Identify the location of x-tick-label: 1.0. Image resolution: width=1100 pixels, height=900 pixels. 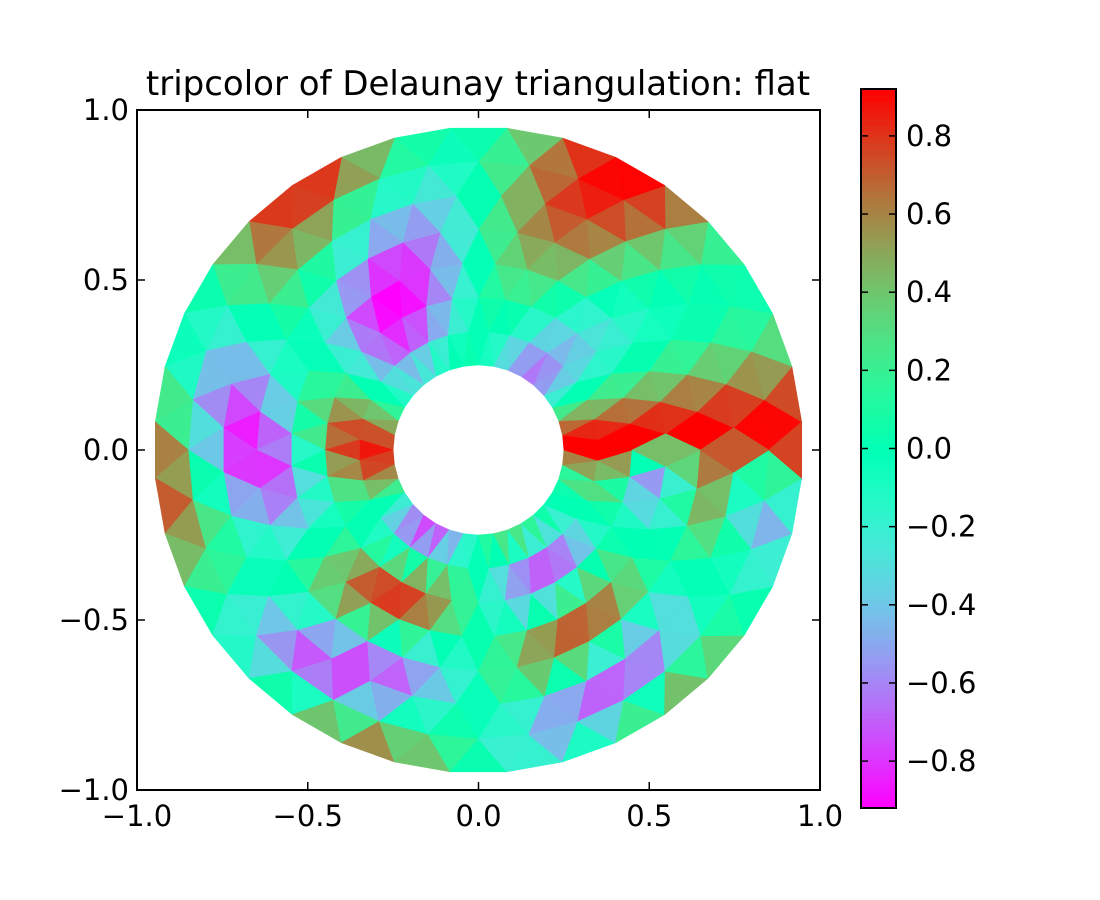
(820, 816).